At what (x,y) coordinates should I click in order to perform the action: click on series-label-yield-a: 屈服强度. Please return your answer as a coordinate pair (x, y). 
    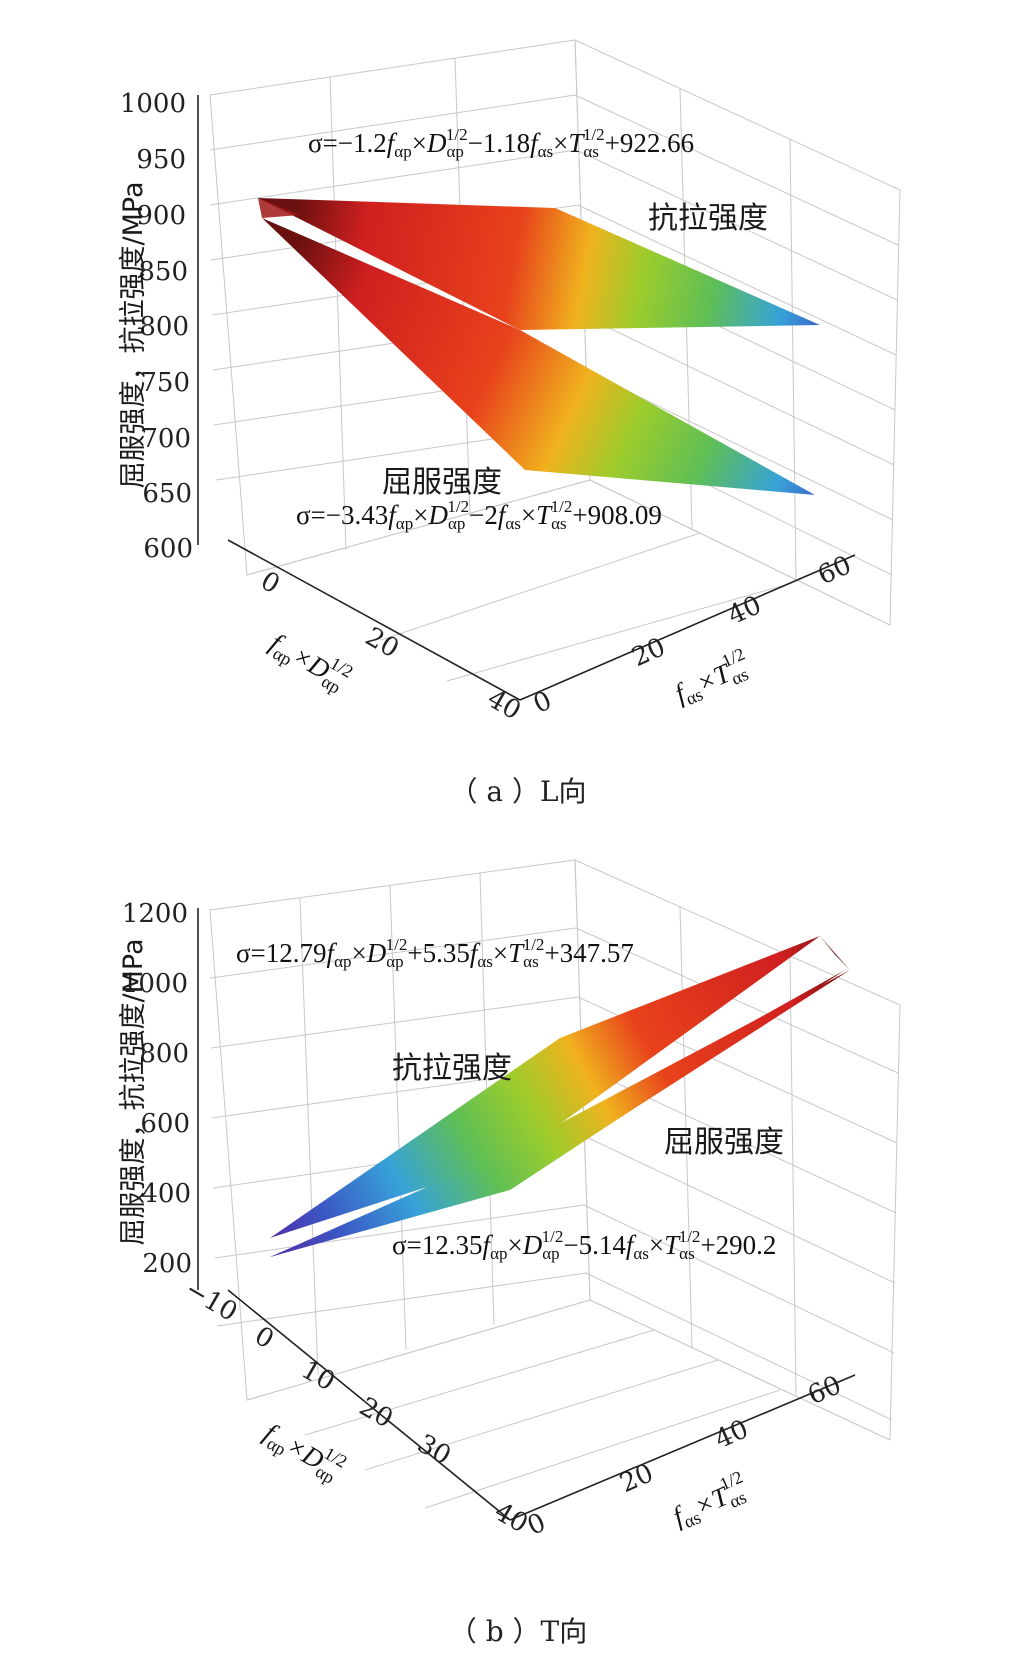
    Looking at the image, I should click on (442, 482).